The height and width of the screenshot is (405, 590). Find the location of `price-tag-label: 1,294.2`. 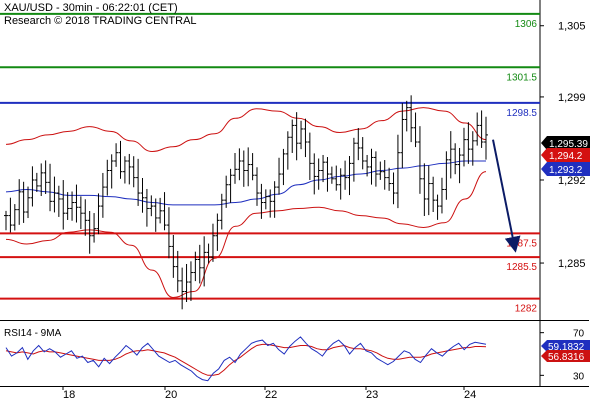

price-tag-label: 1,294.2 is located at coordinates (566, 156).